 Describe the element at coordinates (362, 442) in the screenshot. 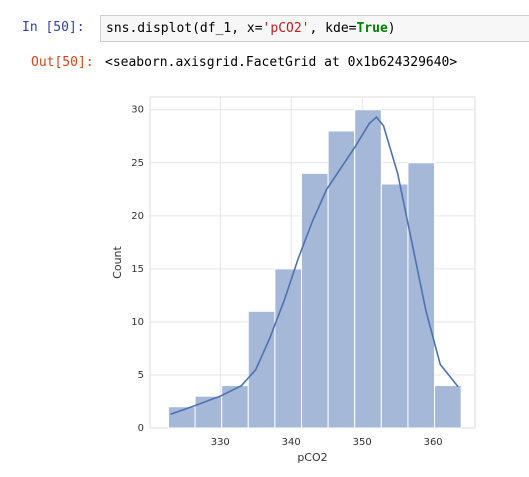

I see `x-tick-label: 350` at that location.